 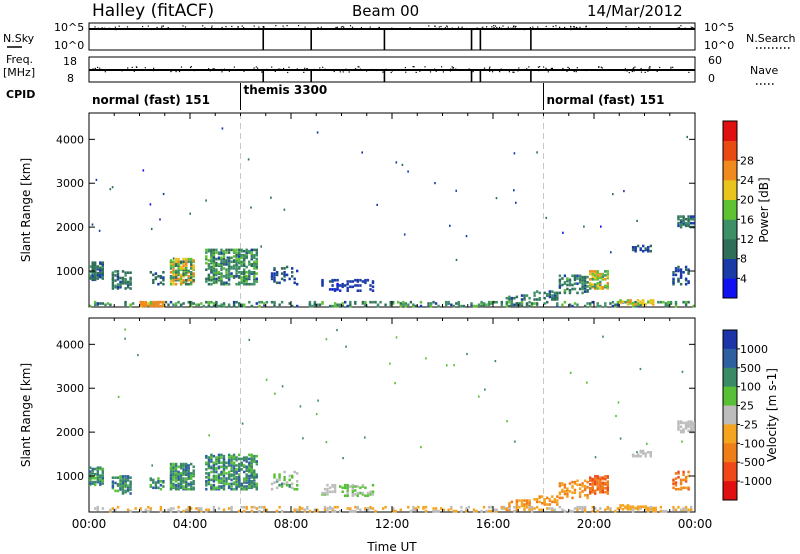 I want to click on x-tick-label: 04:00, so click(x=190, y=524).